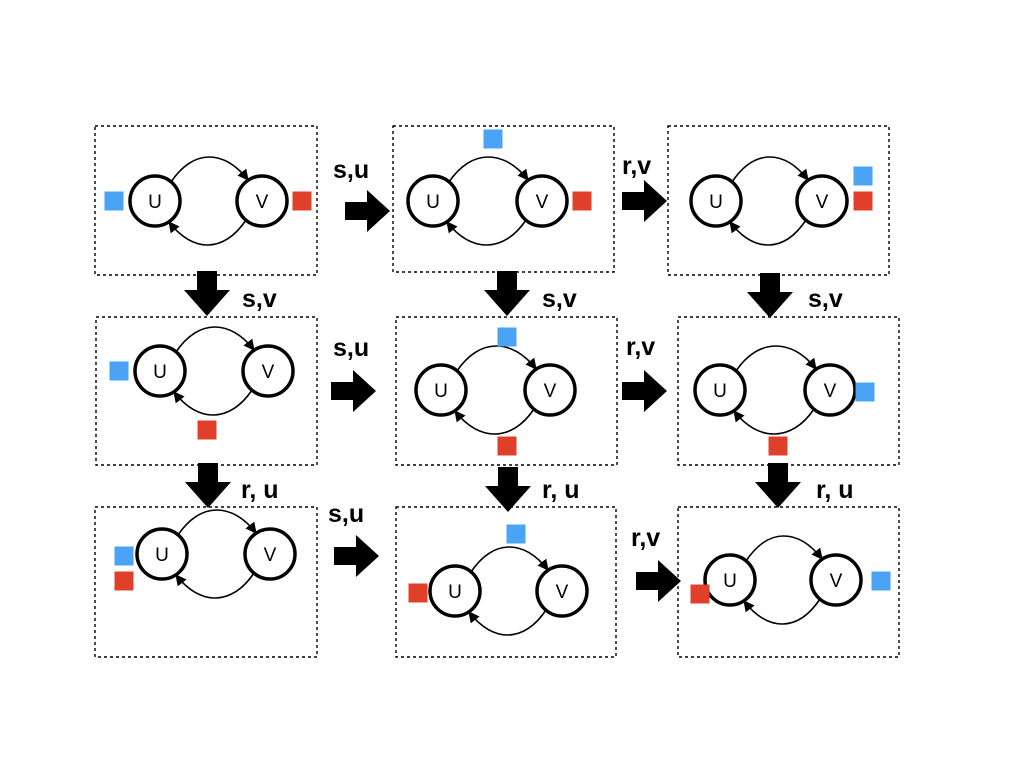  What do you see at coordinates (346, 514) in the screenshot?
I see `transition-label: s,u` at bounding box center [346, 514].